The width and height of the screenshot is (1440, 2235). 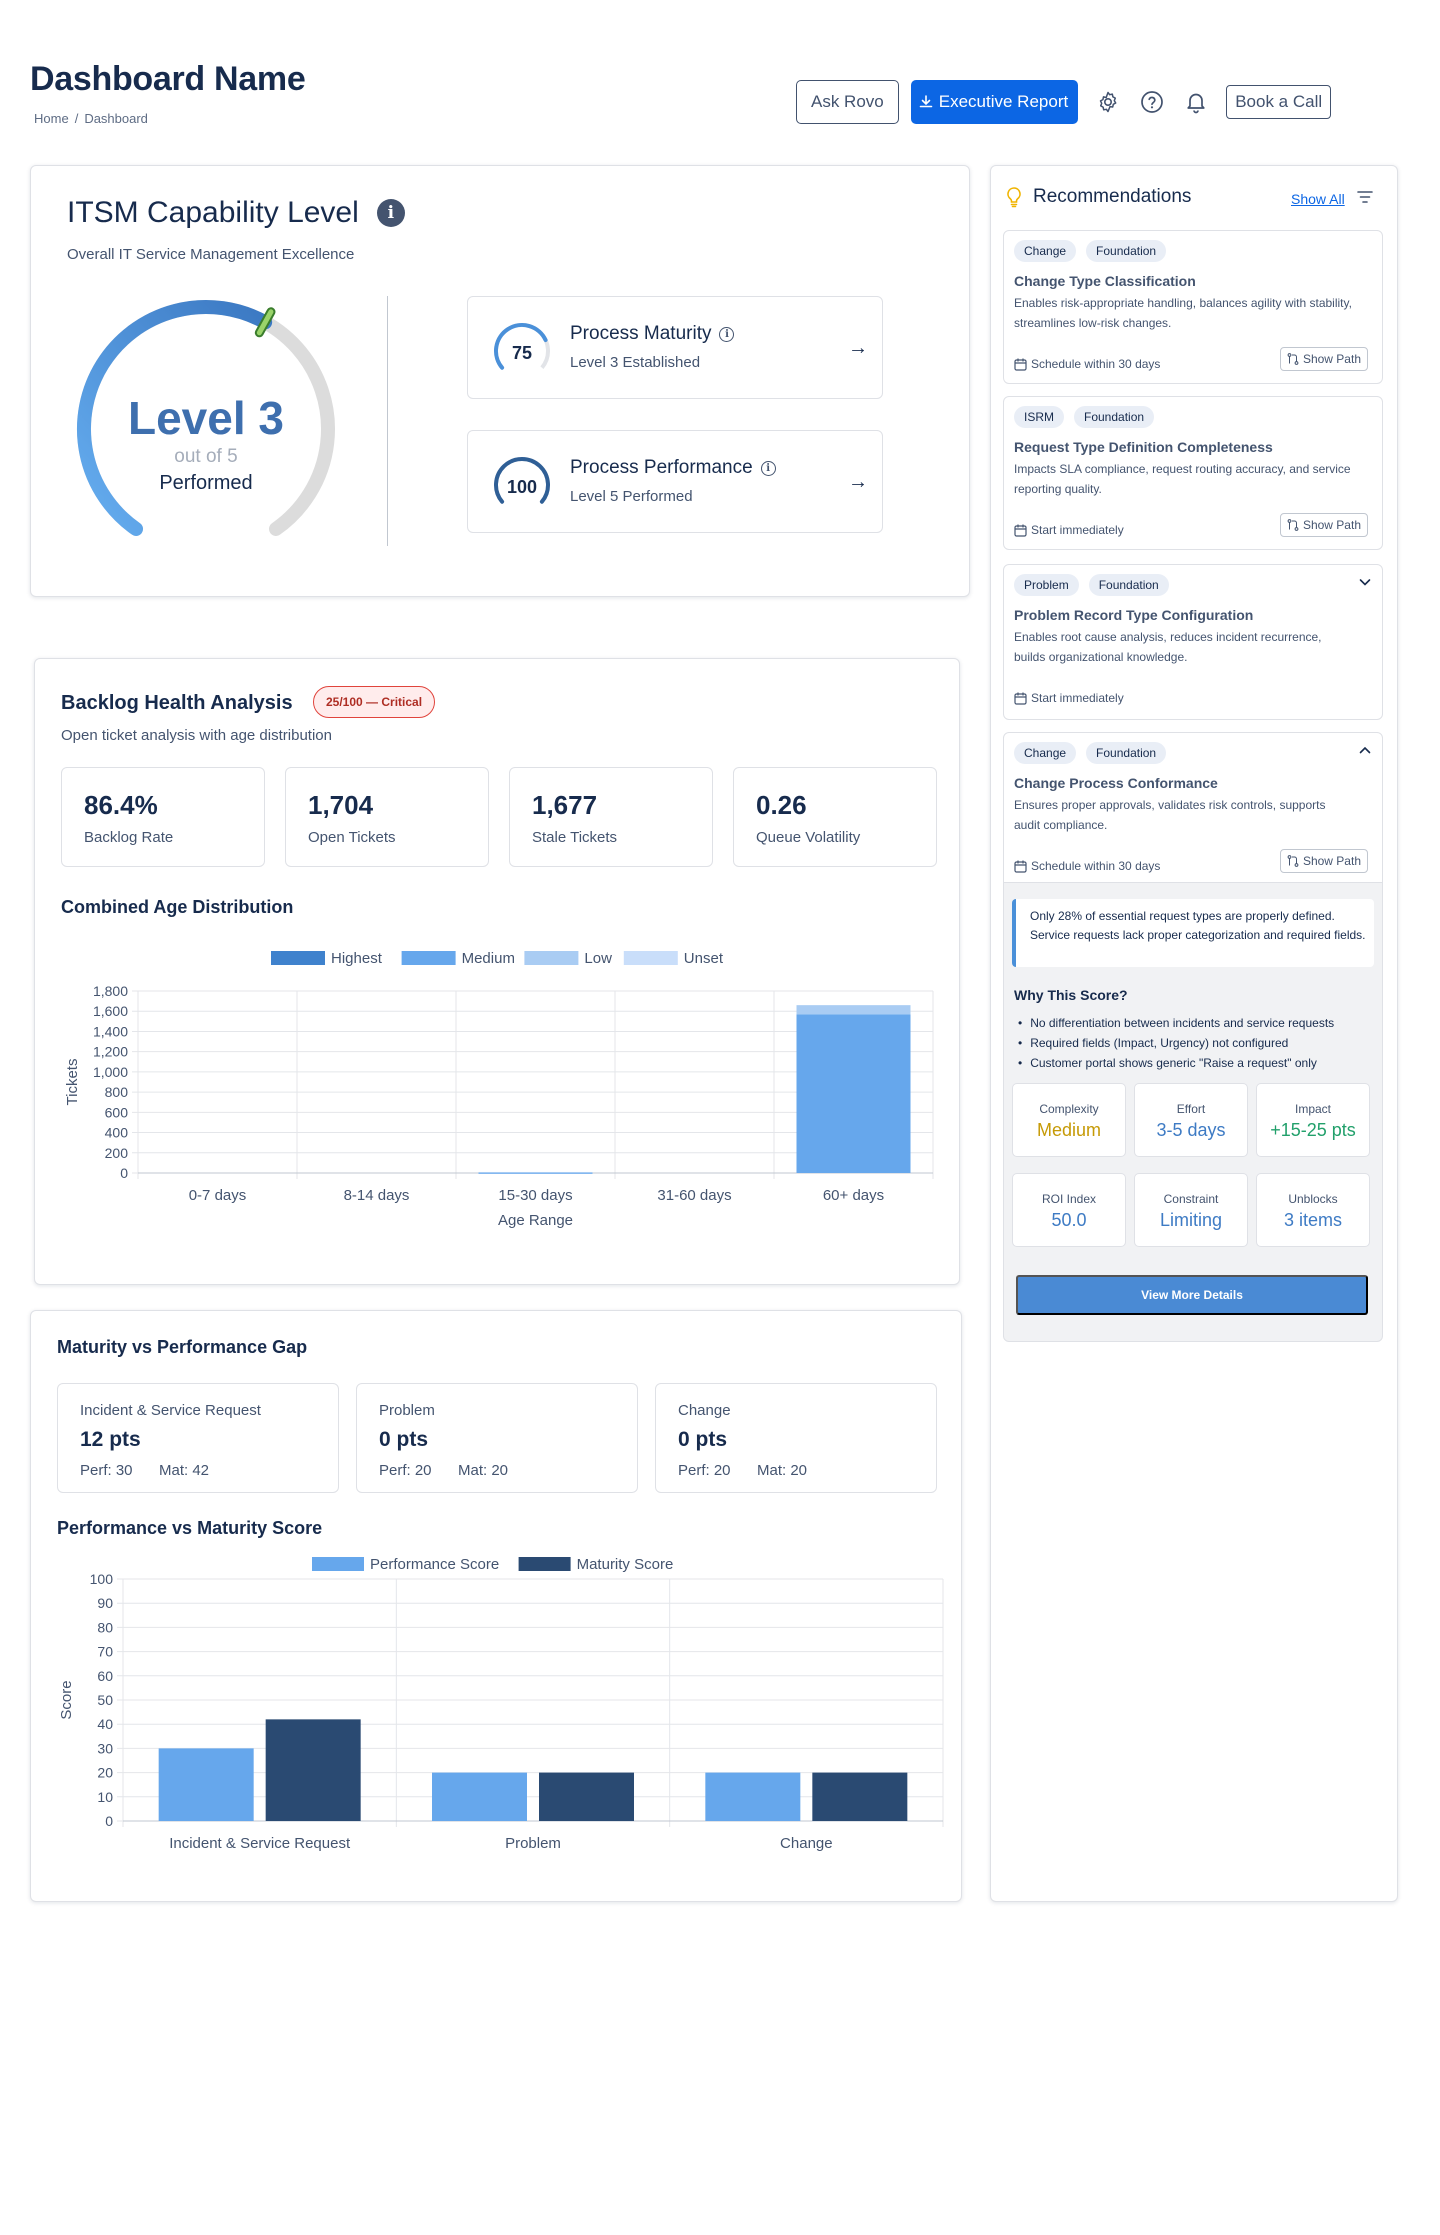 What do you see at coordinates (110, 991) in the screenshot?
I see `y-tick-label: 1,800` at bounding box center [110, 991].